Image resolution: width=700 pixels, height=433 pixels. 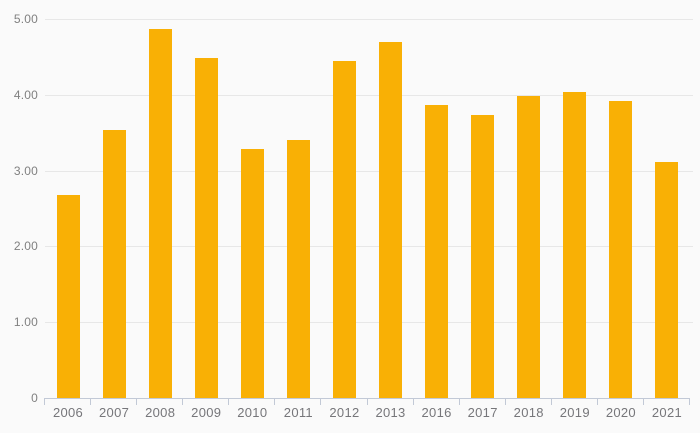 I want to click on bar-2009, so click(x=206, y=227).